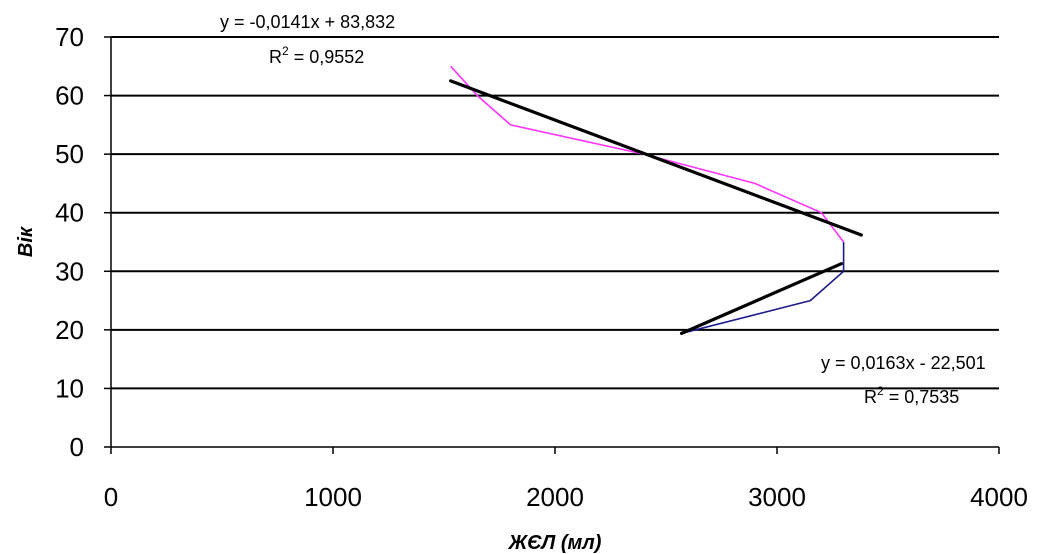 Image resolution: width=1039 pixels, height=554 pixels. I want to click on trendline-1-equation: y = -0,0141x + 83,832, so click(307, 22).